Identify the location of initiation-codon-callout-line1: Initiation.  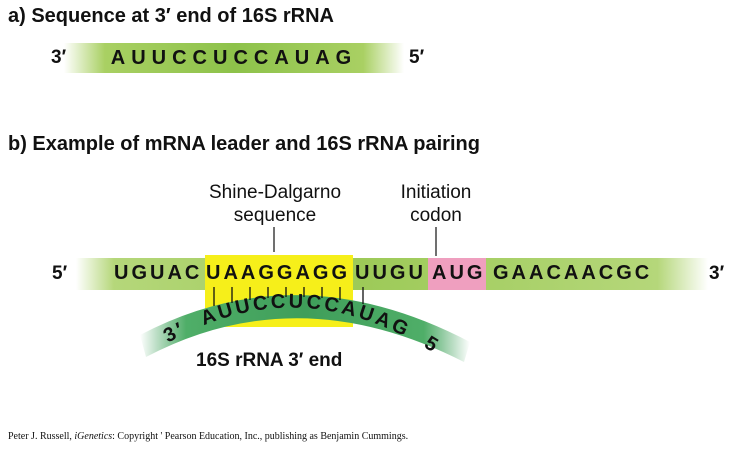
(436, 192).